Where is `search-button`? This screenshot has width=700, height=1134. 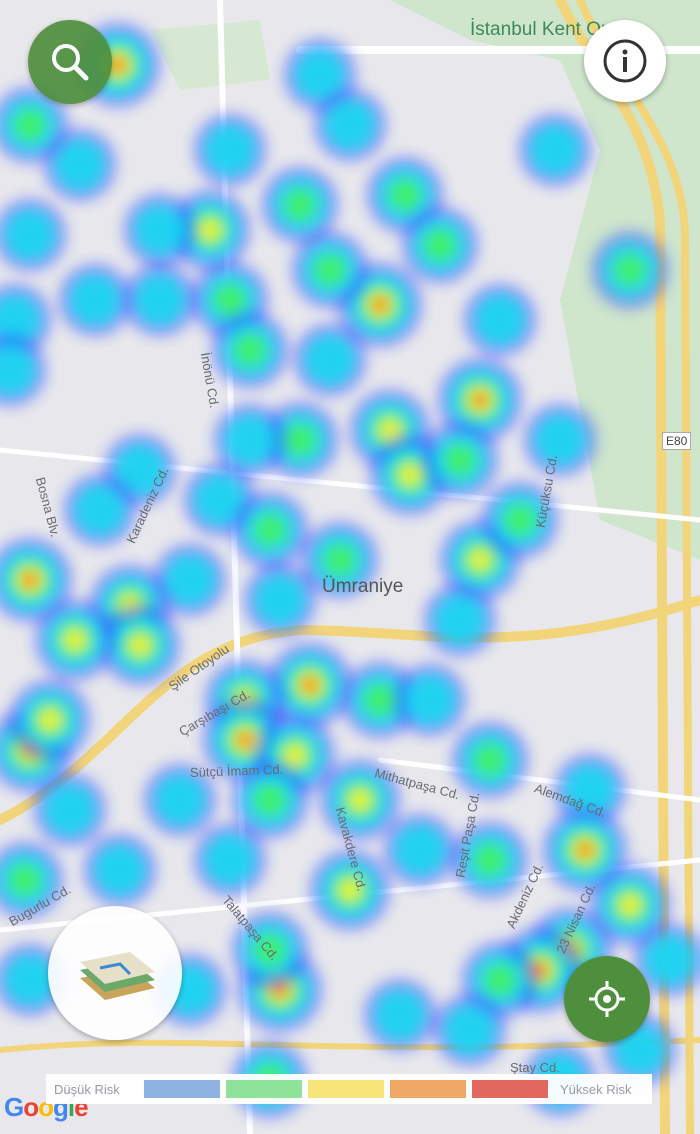
search-button is located at coordinates (70, 62).